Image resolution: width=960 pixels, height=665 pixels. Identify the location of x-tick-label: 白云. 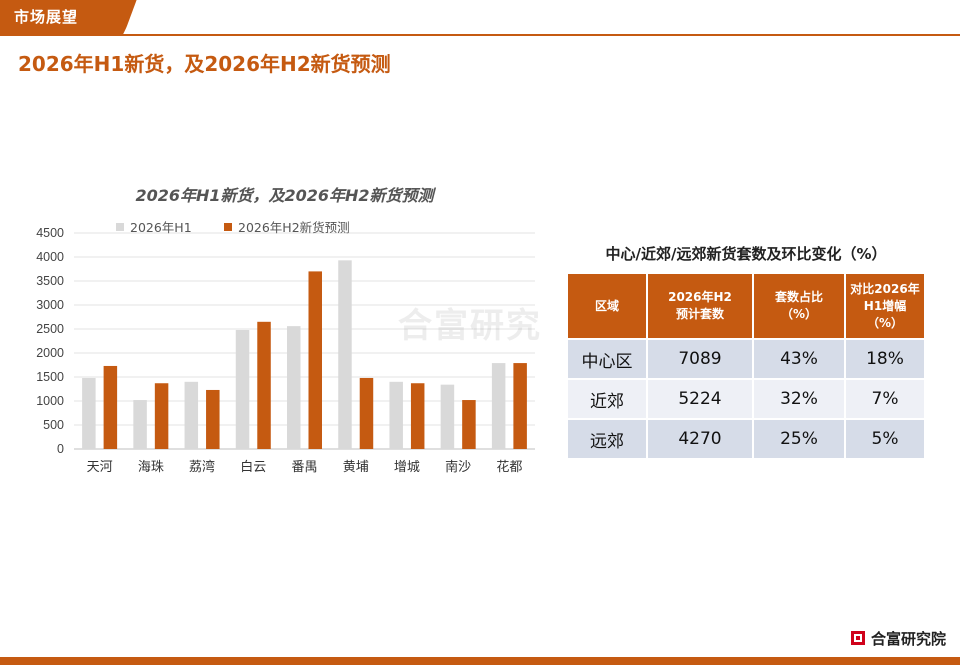
(253, 467).